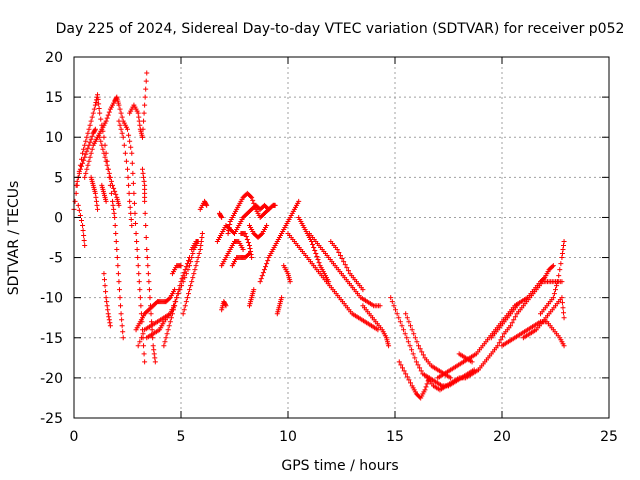 Image resolution: width=640 pixels, height=480 pixels. Describe the element at coordinates (58, 178) in the screenshot. I see `y-tick-label: 5` at that location.